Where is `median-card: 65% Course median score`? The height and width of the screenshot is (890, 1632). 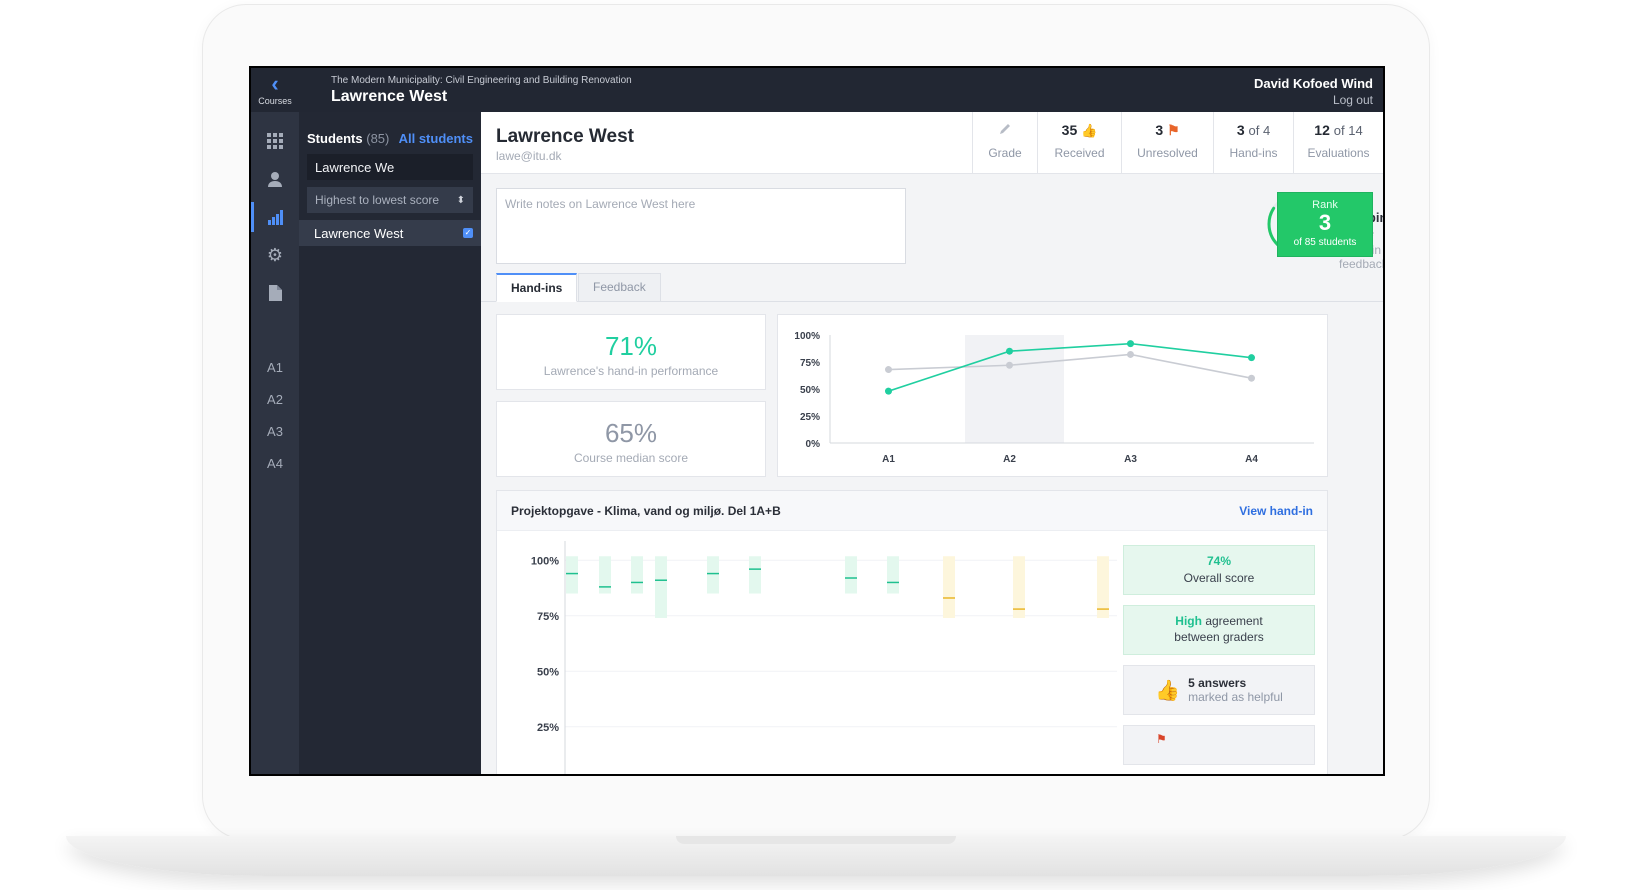 median-card: 65% Course median score is located at coordinates (631, 439).